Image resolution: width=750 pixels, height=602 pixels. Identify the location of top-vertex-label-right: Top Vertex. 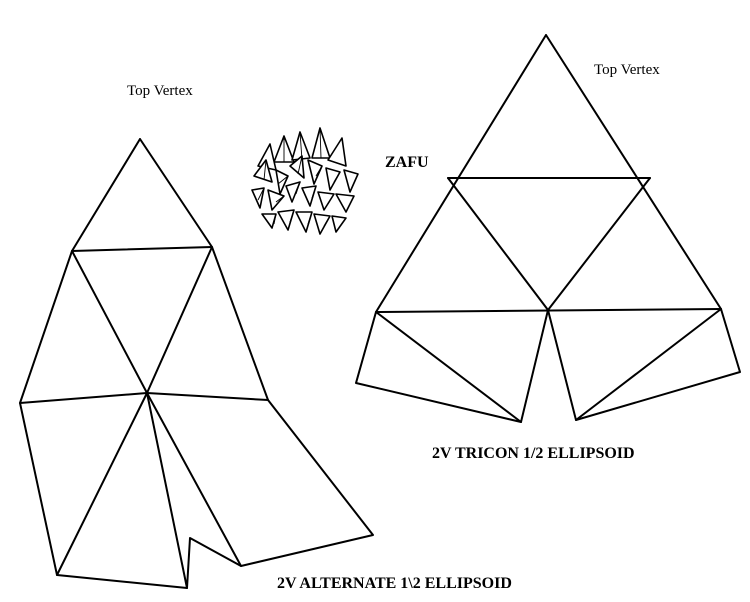
(627, 70).